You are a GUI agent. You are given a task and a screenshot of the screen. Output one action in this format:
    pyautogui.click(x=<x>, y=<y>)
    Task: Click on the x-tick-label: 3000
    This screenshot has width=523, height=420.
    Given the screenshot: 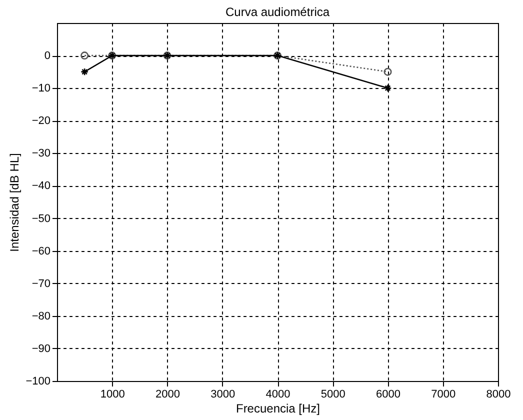 What is the action you would take?
    pyautogui.click(x=223, y=394)
    